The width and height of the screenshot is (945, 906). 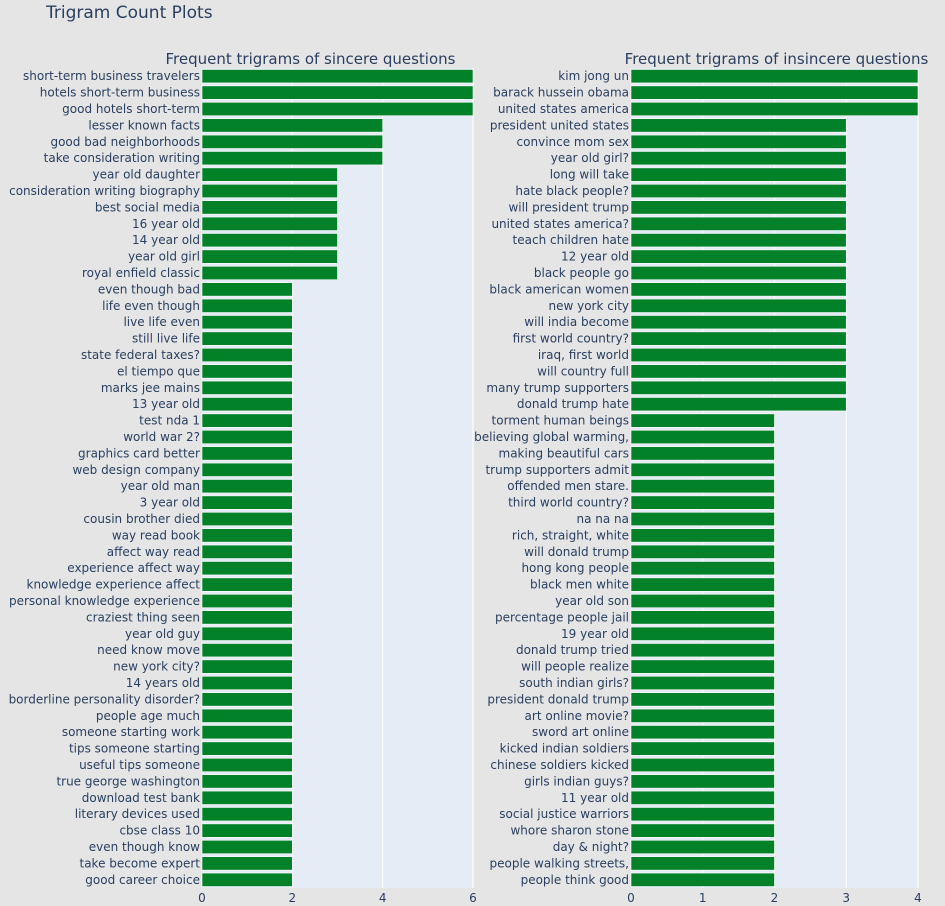 What do you see at coordinates (570, 535) in the screenshot?
I see `insincere-category-label: rich, straight, white` at bounding box center [570, 535].